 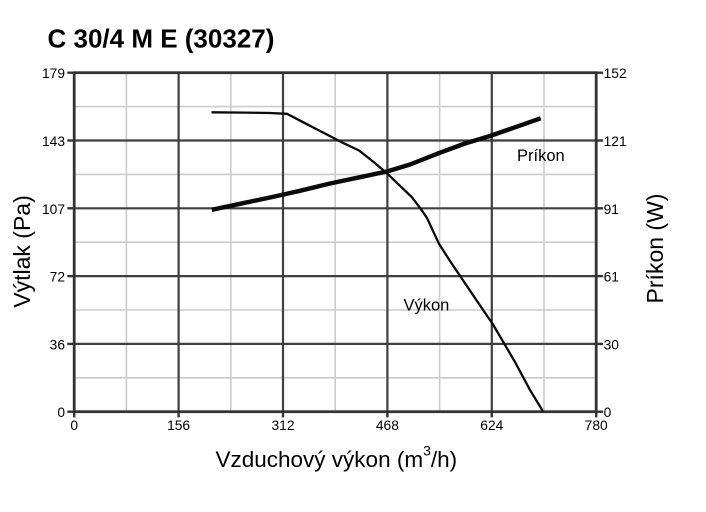 What do you see at coordinates (541, 156) in the screenshot?
I see `svg-text: Príkon` at bounding box center [541, 156].